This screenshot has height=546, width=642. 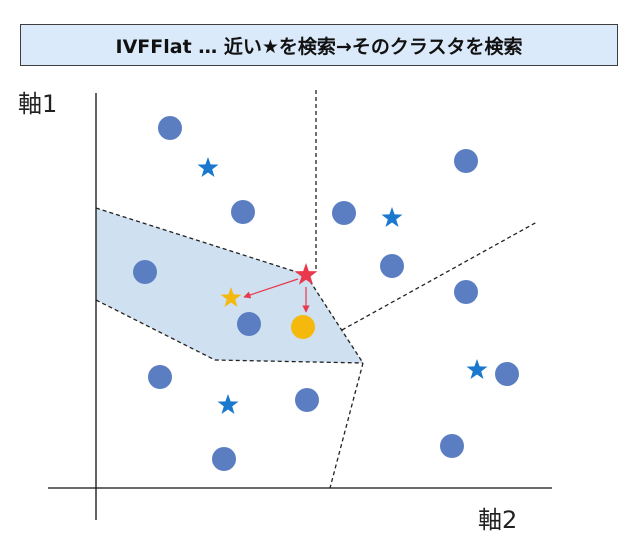 I want to click on nearest-data-point, so click(x=303, y=327).